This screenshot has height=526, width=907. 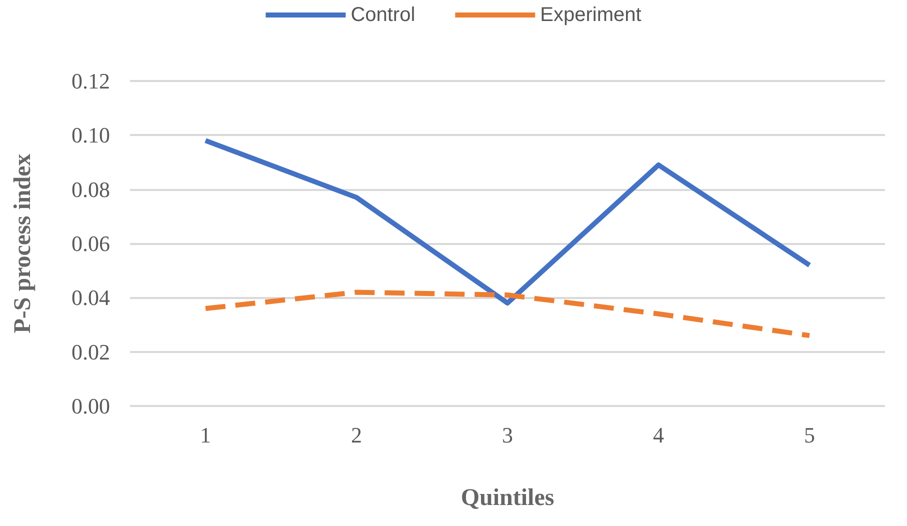 I want to click on x-tick-label: 5, so click(x=809, y=435).